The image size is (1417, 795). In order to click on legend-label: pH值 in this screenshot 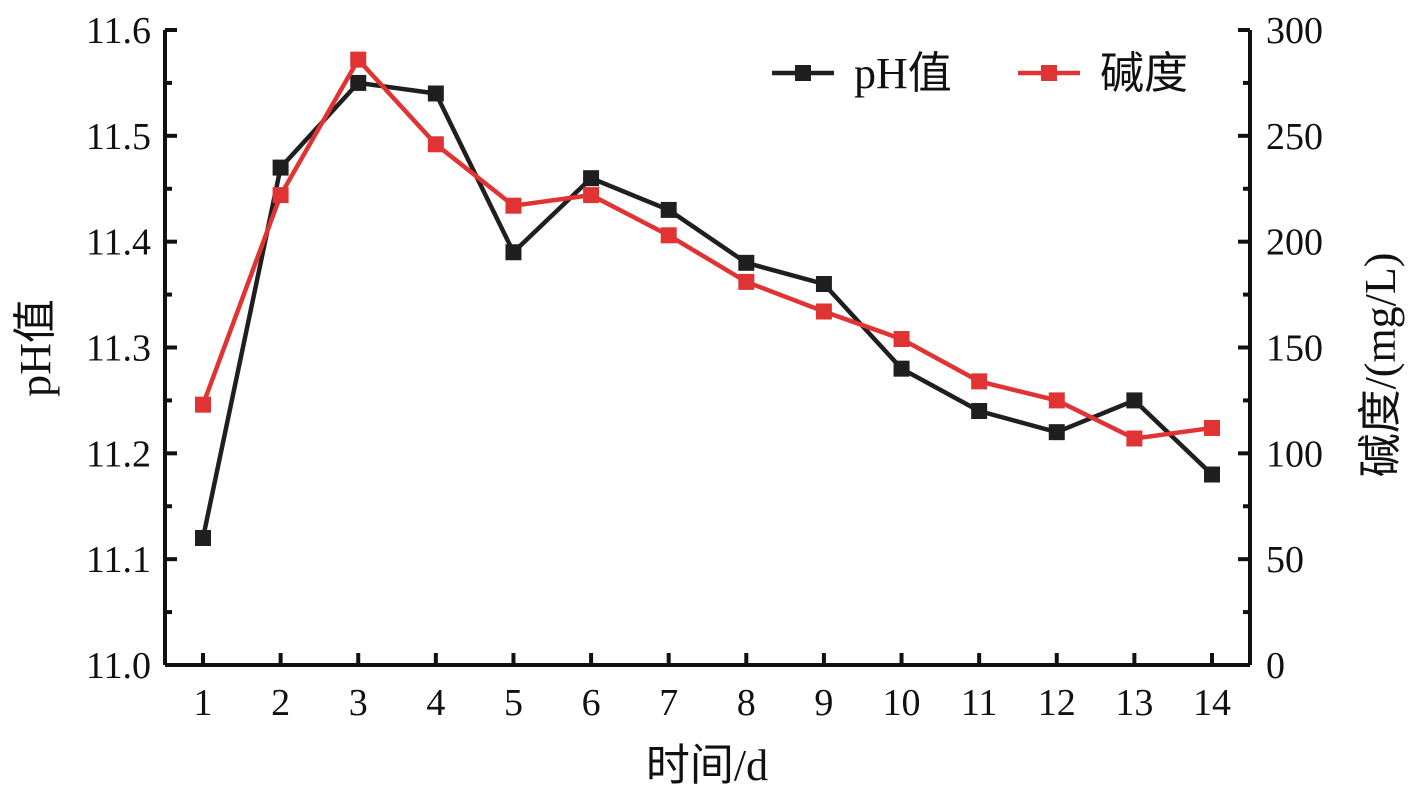, I will do `click(903, 73)`.